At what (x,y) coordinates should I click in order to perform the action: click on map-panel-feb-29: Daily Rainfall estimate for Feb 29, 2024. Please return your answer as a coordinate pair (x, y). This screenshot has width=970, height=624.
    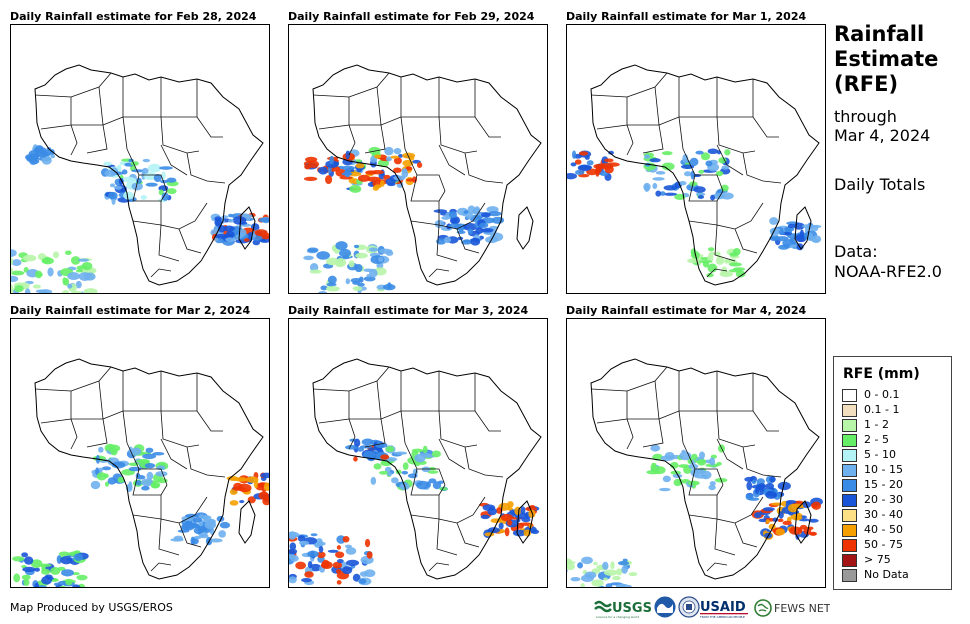
    Looking at the image, I should click on (418, 157).